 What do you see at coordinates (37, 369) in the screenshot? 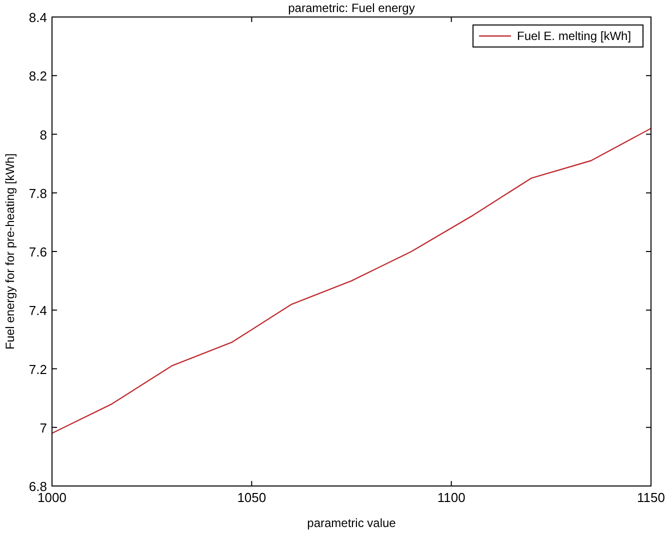
I see `y-tick-label: 7.2` at bounding box center [37, 369].